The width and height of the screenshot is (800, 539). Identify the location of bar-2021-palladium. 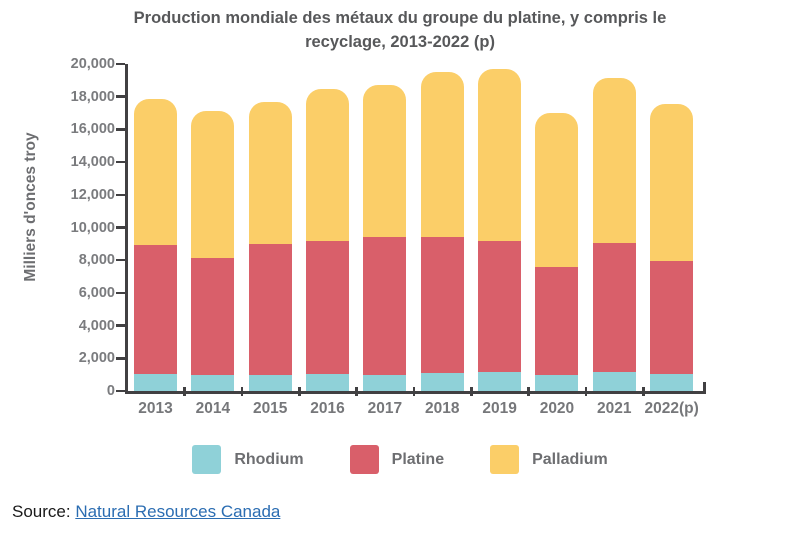
(614, 160).